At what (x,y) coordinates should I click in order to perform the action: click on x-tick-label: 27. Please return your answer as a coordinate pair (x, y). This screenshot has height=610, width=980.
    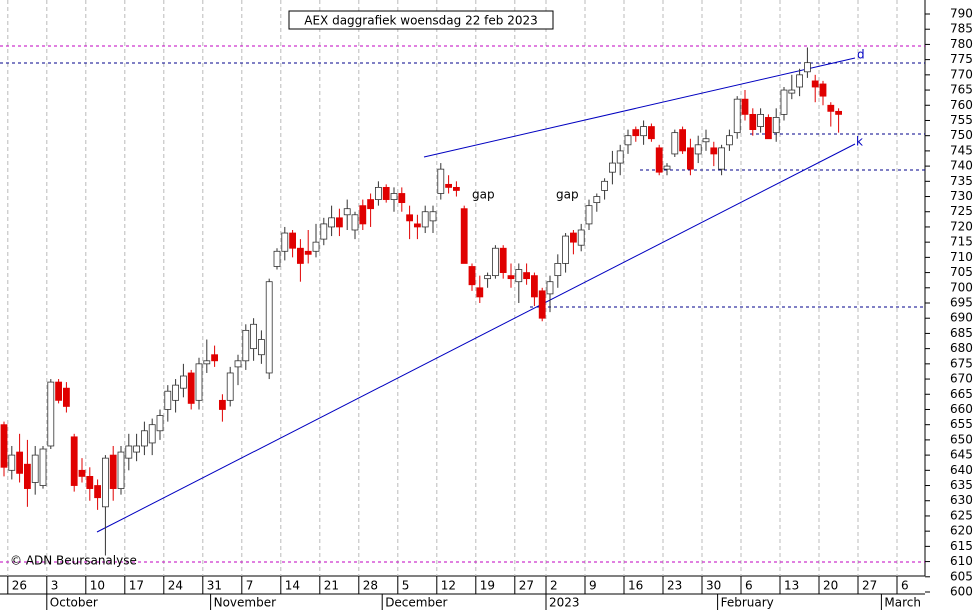
    Looking at the image, I should click on (526, 586).